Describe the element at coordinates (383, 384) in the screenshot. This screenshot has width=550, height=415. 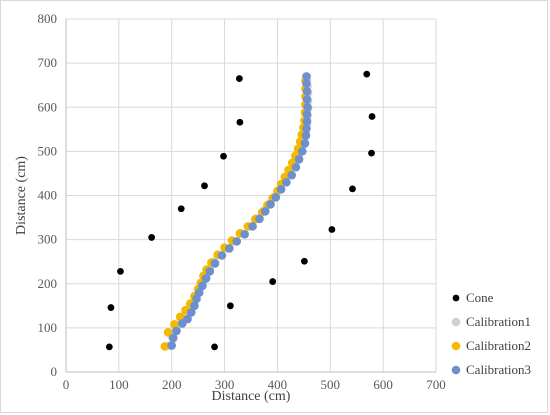
I see `x-tick-label: 600` at that location.